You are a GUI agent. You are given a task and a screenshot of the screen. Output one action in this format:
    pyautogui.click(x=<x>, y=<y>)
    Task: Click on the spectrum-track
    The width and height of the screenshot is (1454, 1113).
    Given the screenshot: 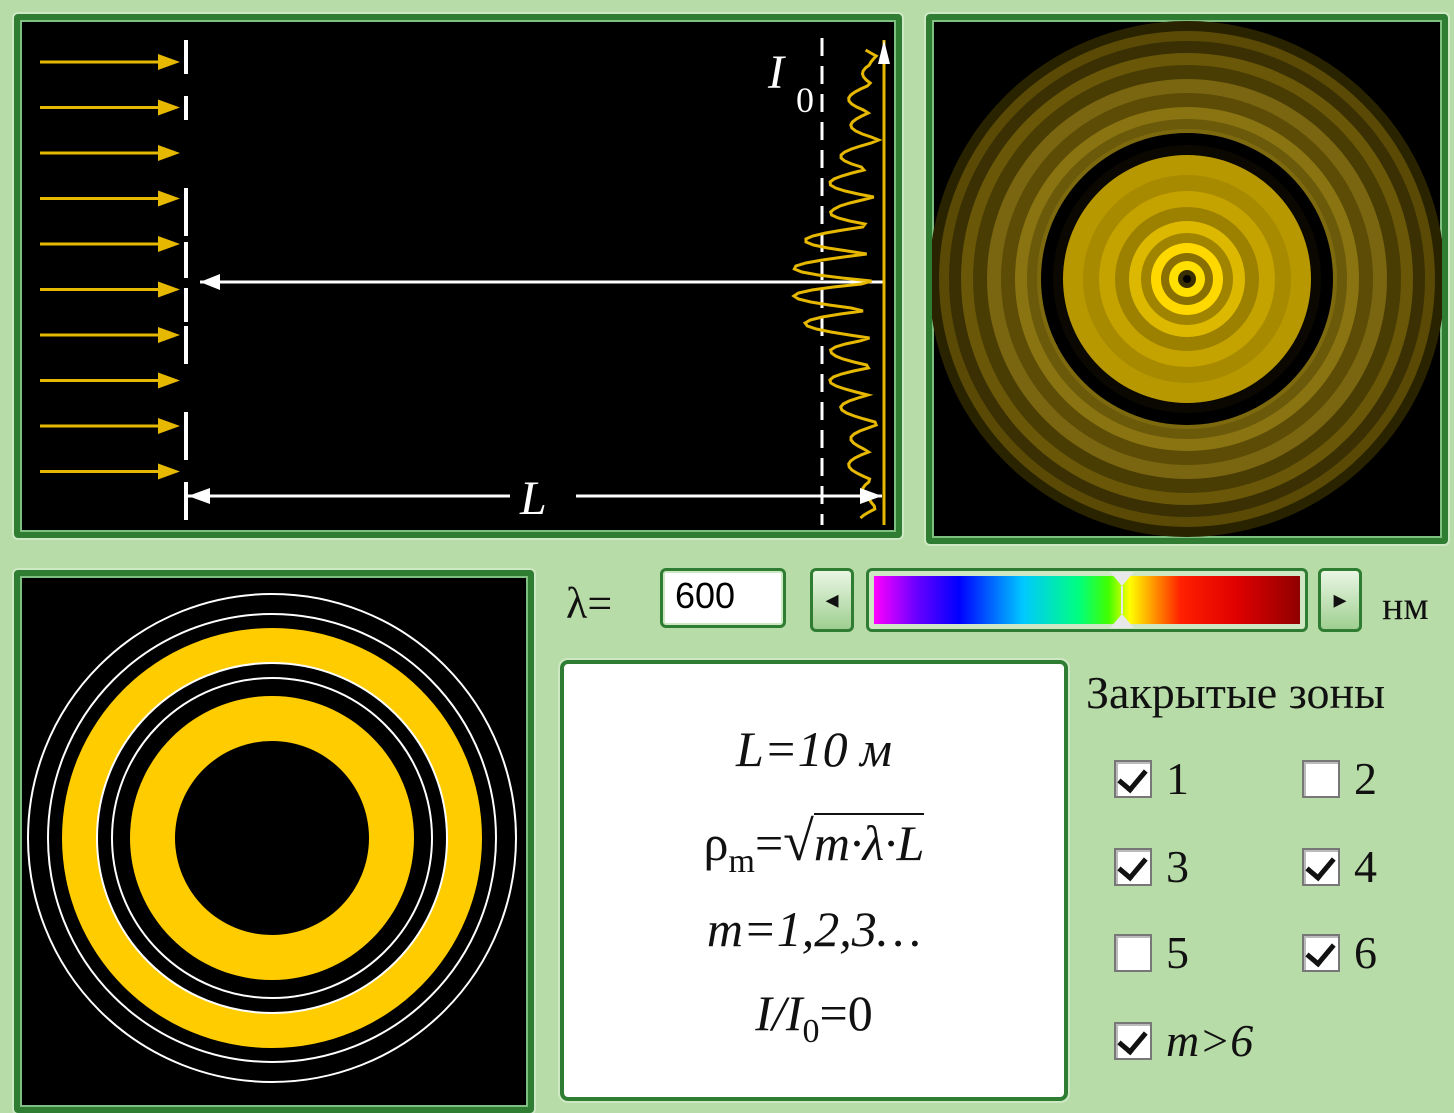 What is the action you would take?
    pyautogui.click(x=1087, y=600)
    